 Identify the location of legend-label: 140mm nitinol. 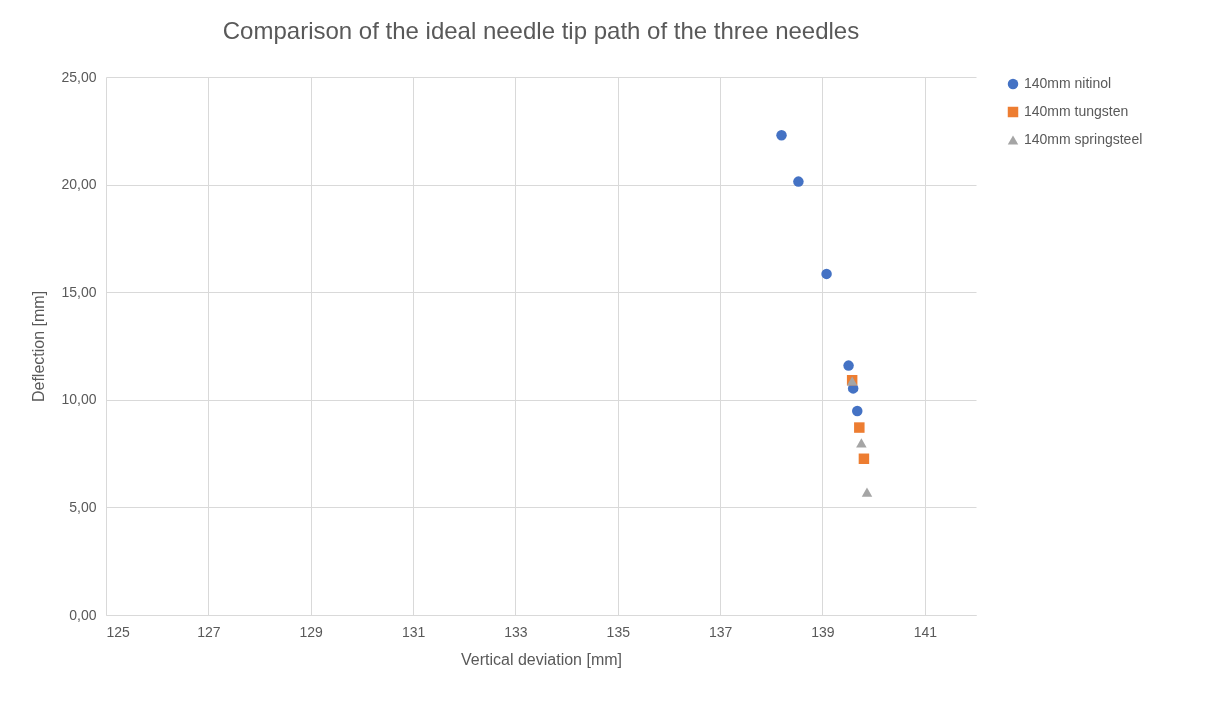
(1068, 83).